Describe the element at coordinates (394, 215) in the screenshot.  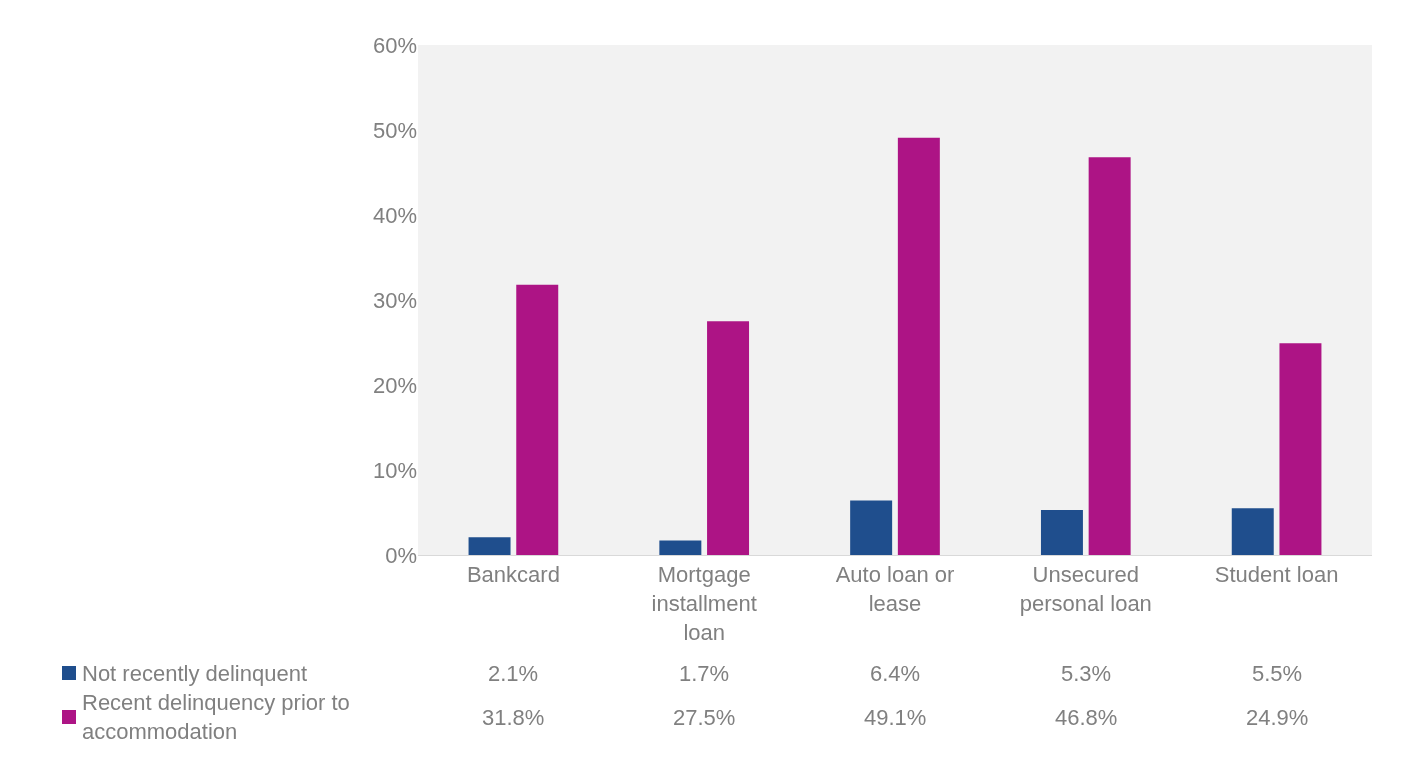
I see `y-tick-label: 40%` at that location.